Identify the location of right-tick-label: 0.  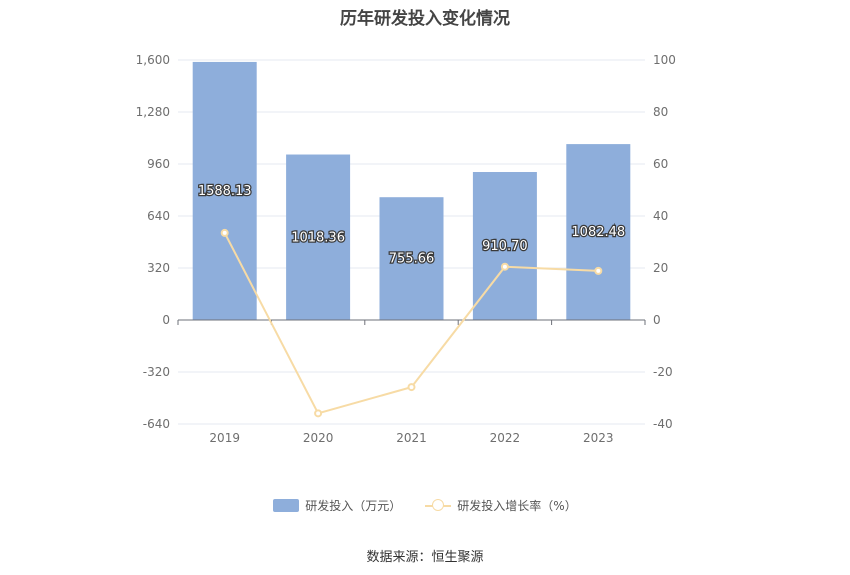
(657, 320).